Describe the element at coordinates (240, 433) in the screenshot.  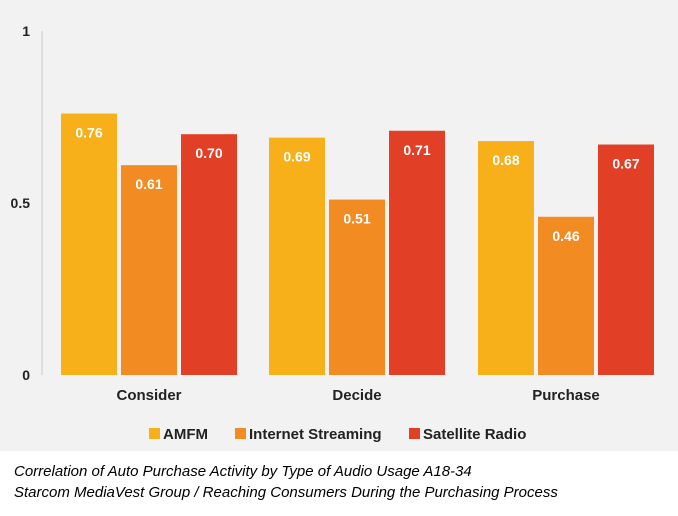
I see `legend-swatch-internet-streaming` at that location.